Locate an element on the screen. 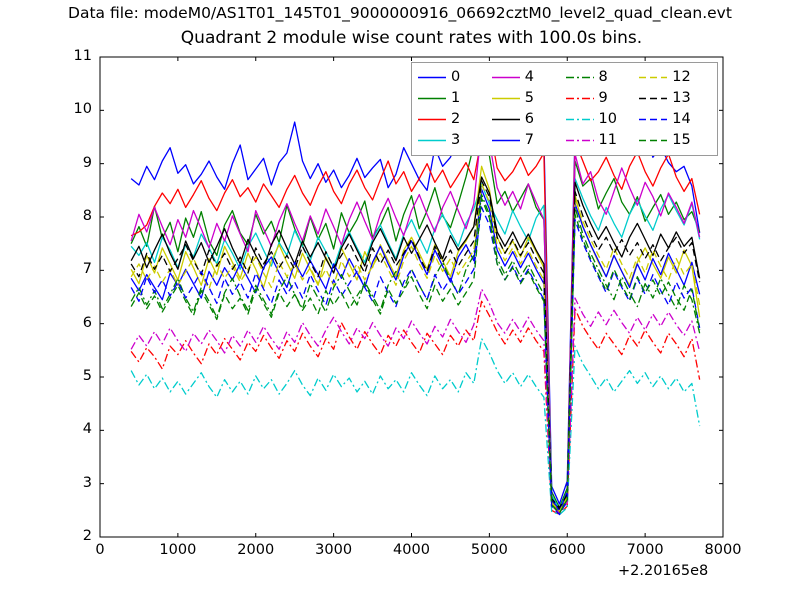  legend-label-0: 0 is located at coordinates (456, 77).